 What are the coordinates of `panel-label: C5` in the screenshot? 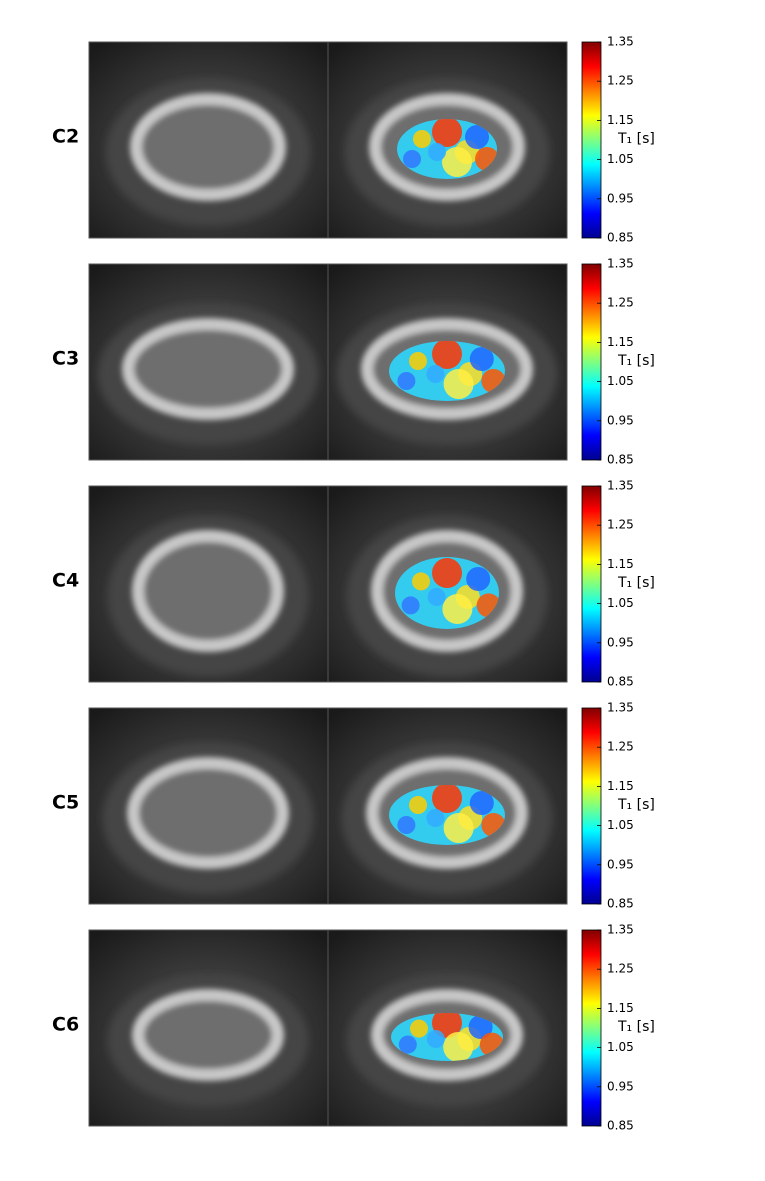 It's located at (65, 803).